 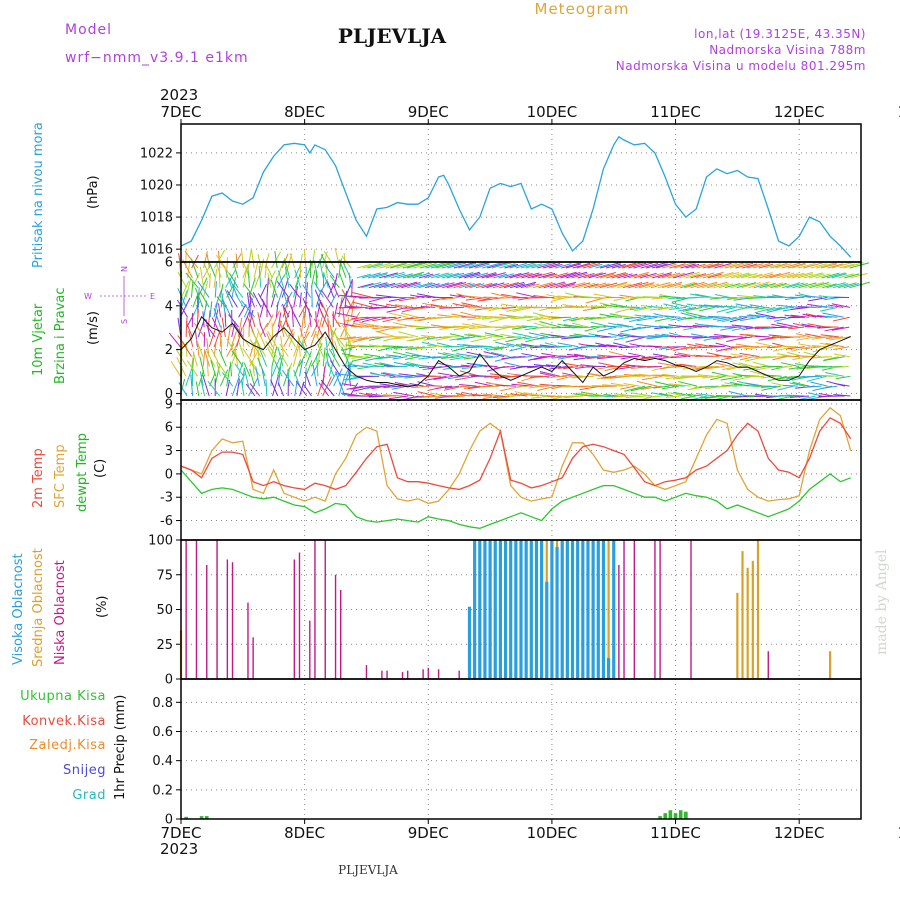 I want to click on high-cloud-bar, so click(x=485, y=609).